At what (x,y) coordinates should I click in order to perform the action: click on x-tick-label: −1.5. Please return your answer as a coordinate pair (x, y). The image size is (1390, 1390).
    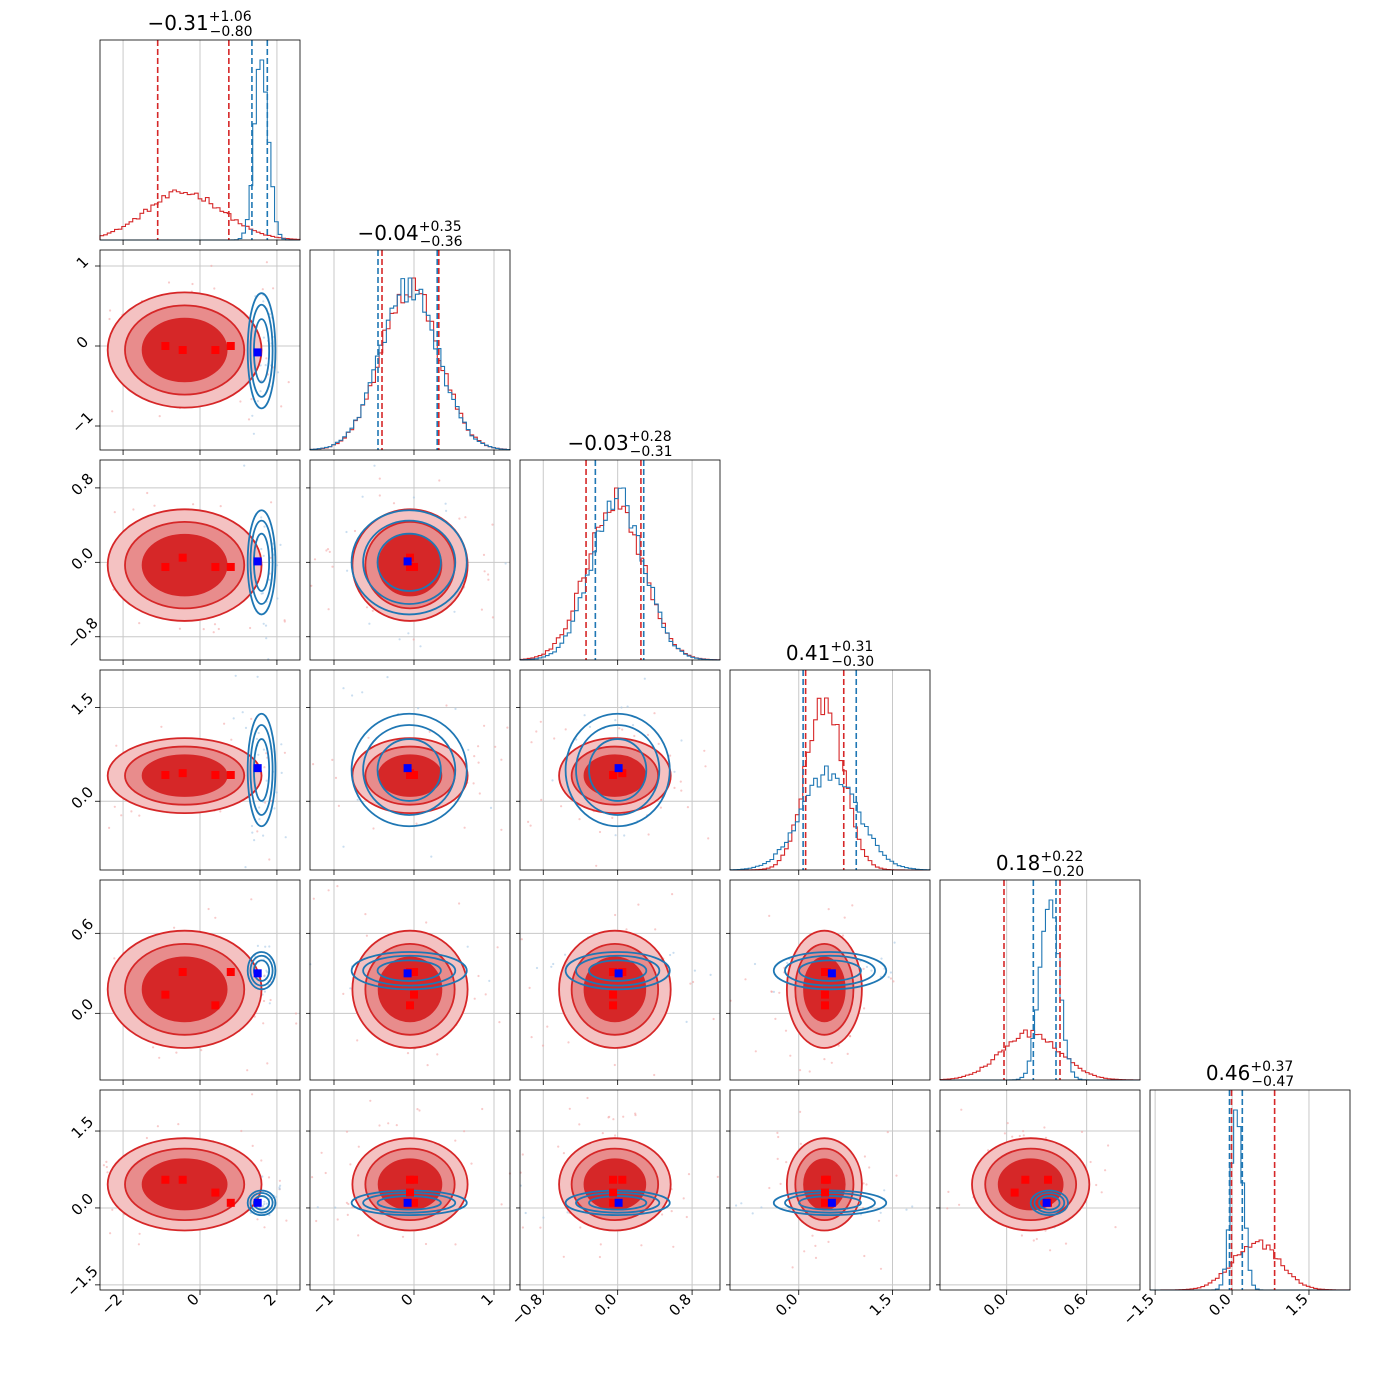
    Looking at the image, I should click on (1138, 1309).